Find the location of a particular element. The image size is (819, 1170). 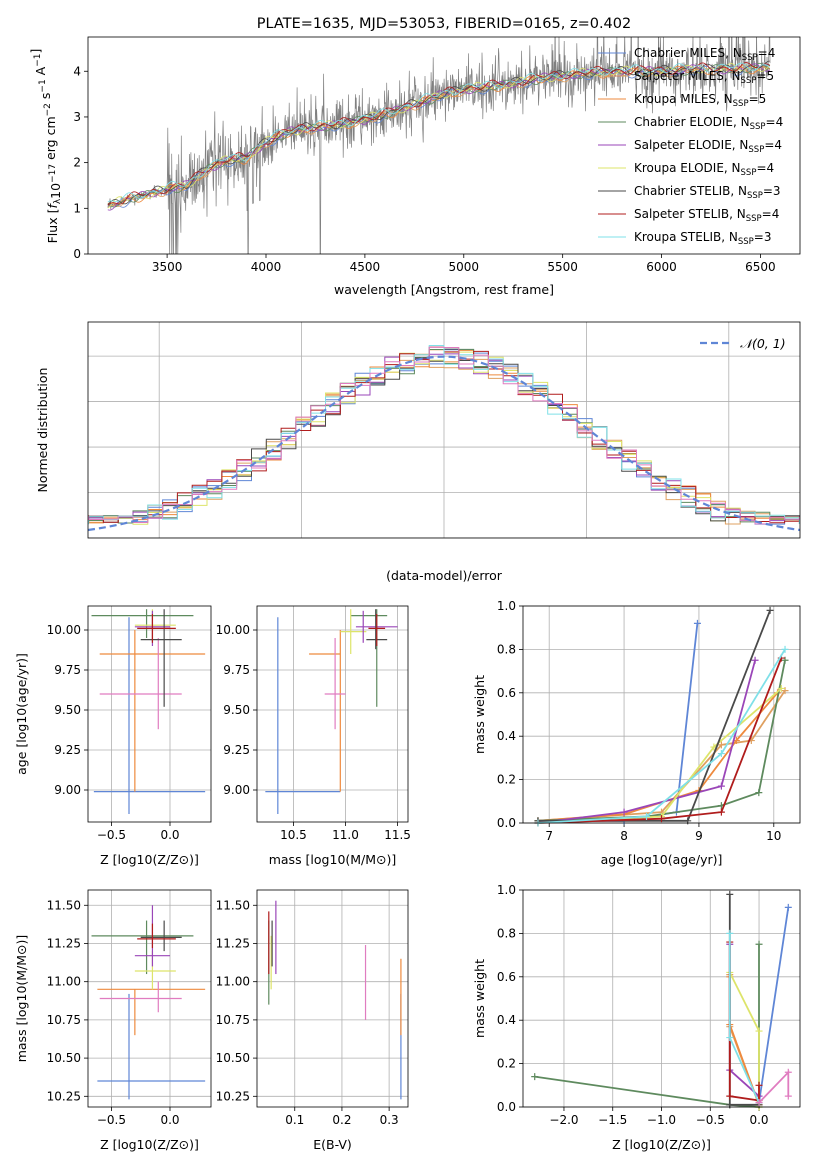

legend-entry: Kroupa MILES, NSSP=5 is located at coordinates (700, 100).